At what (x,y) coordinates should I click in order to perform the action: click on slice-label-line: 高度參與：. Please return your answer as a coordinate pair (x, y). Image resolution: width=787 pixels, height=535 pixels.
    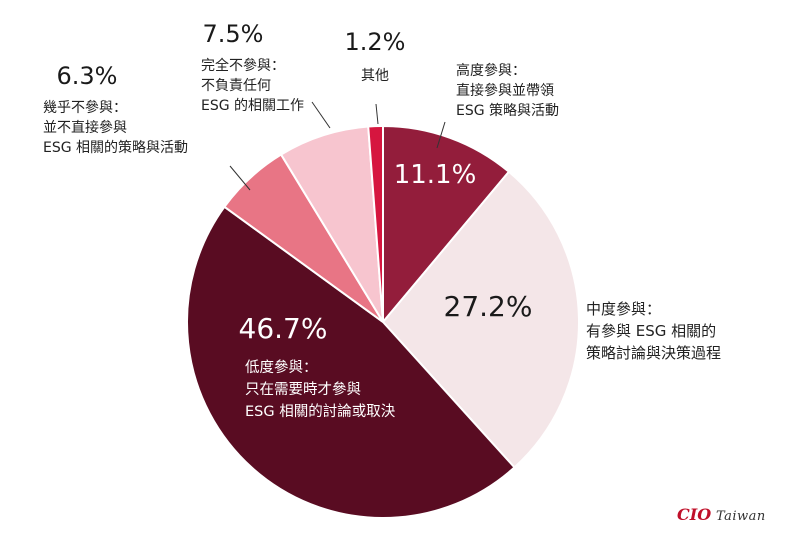
    Looking at the image, I should click on (491, 70).